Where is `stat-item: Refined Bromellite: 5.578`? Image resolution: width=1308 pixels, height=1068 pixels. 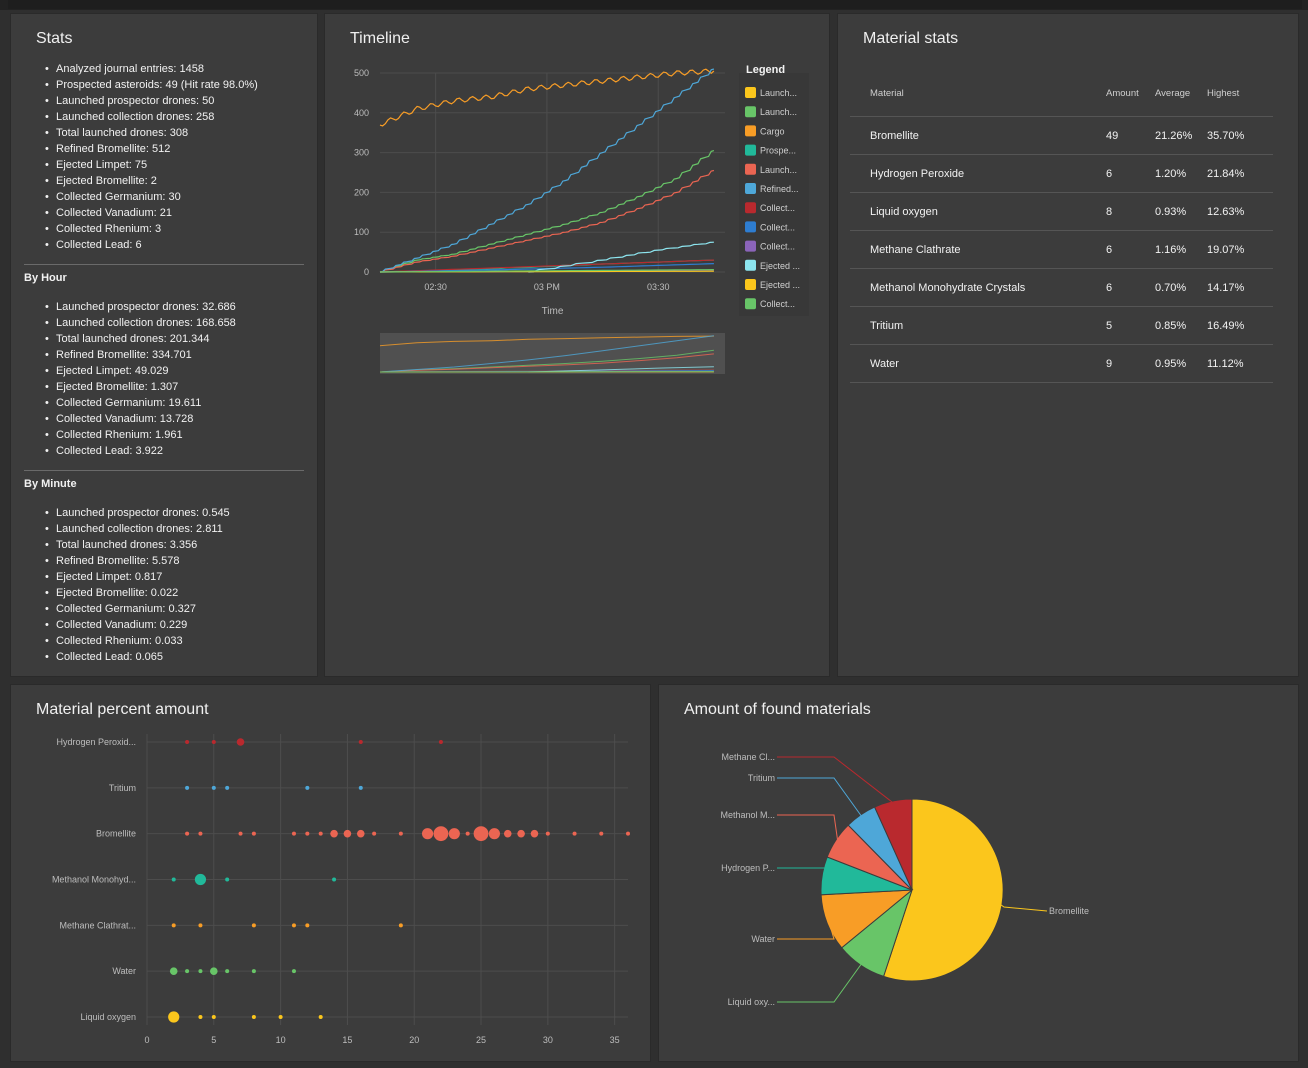
stat-item: Refined Bromellite: 5.578 is located at coordinates (137, 561).